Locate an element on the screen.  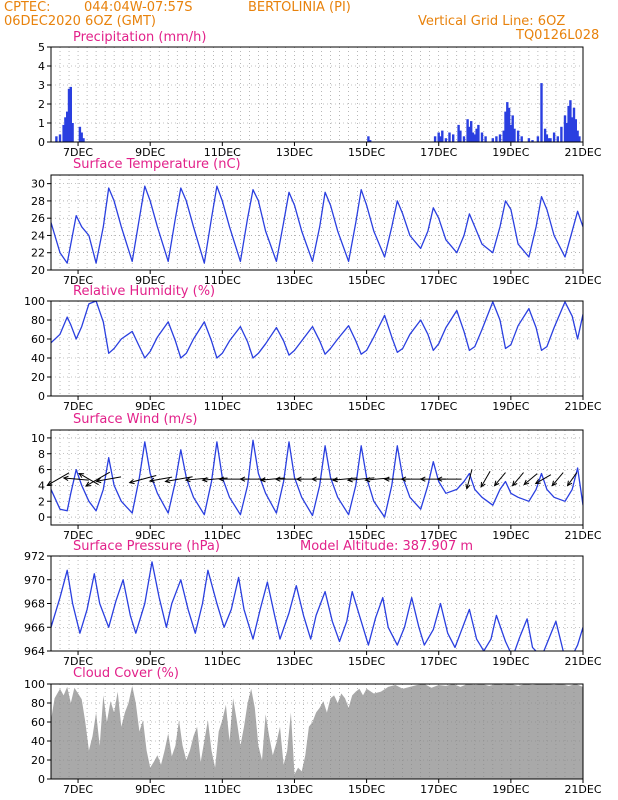
panel-title: Precipitation (mm/h) is located at coordinates (139, 37).